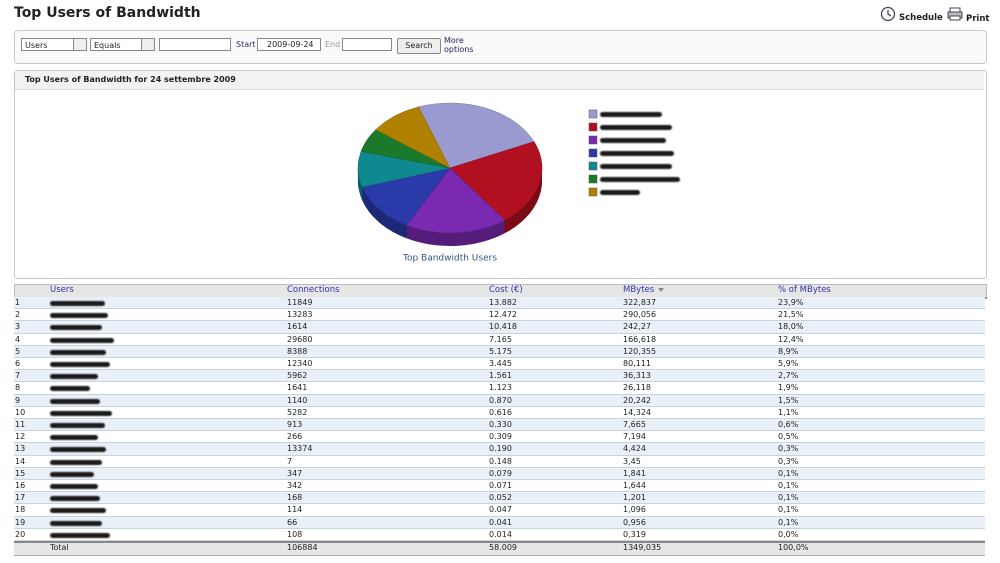 Image resolution: width=1000 pixels, height=563 pixels. What do you see at coordinates (20, 437) in the screenshot?
I see `row-index: 12` at bounding box center [20, 437].